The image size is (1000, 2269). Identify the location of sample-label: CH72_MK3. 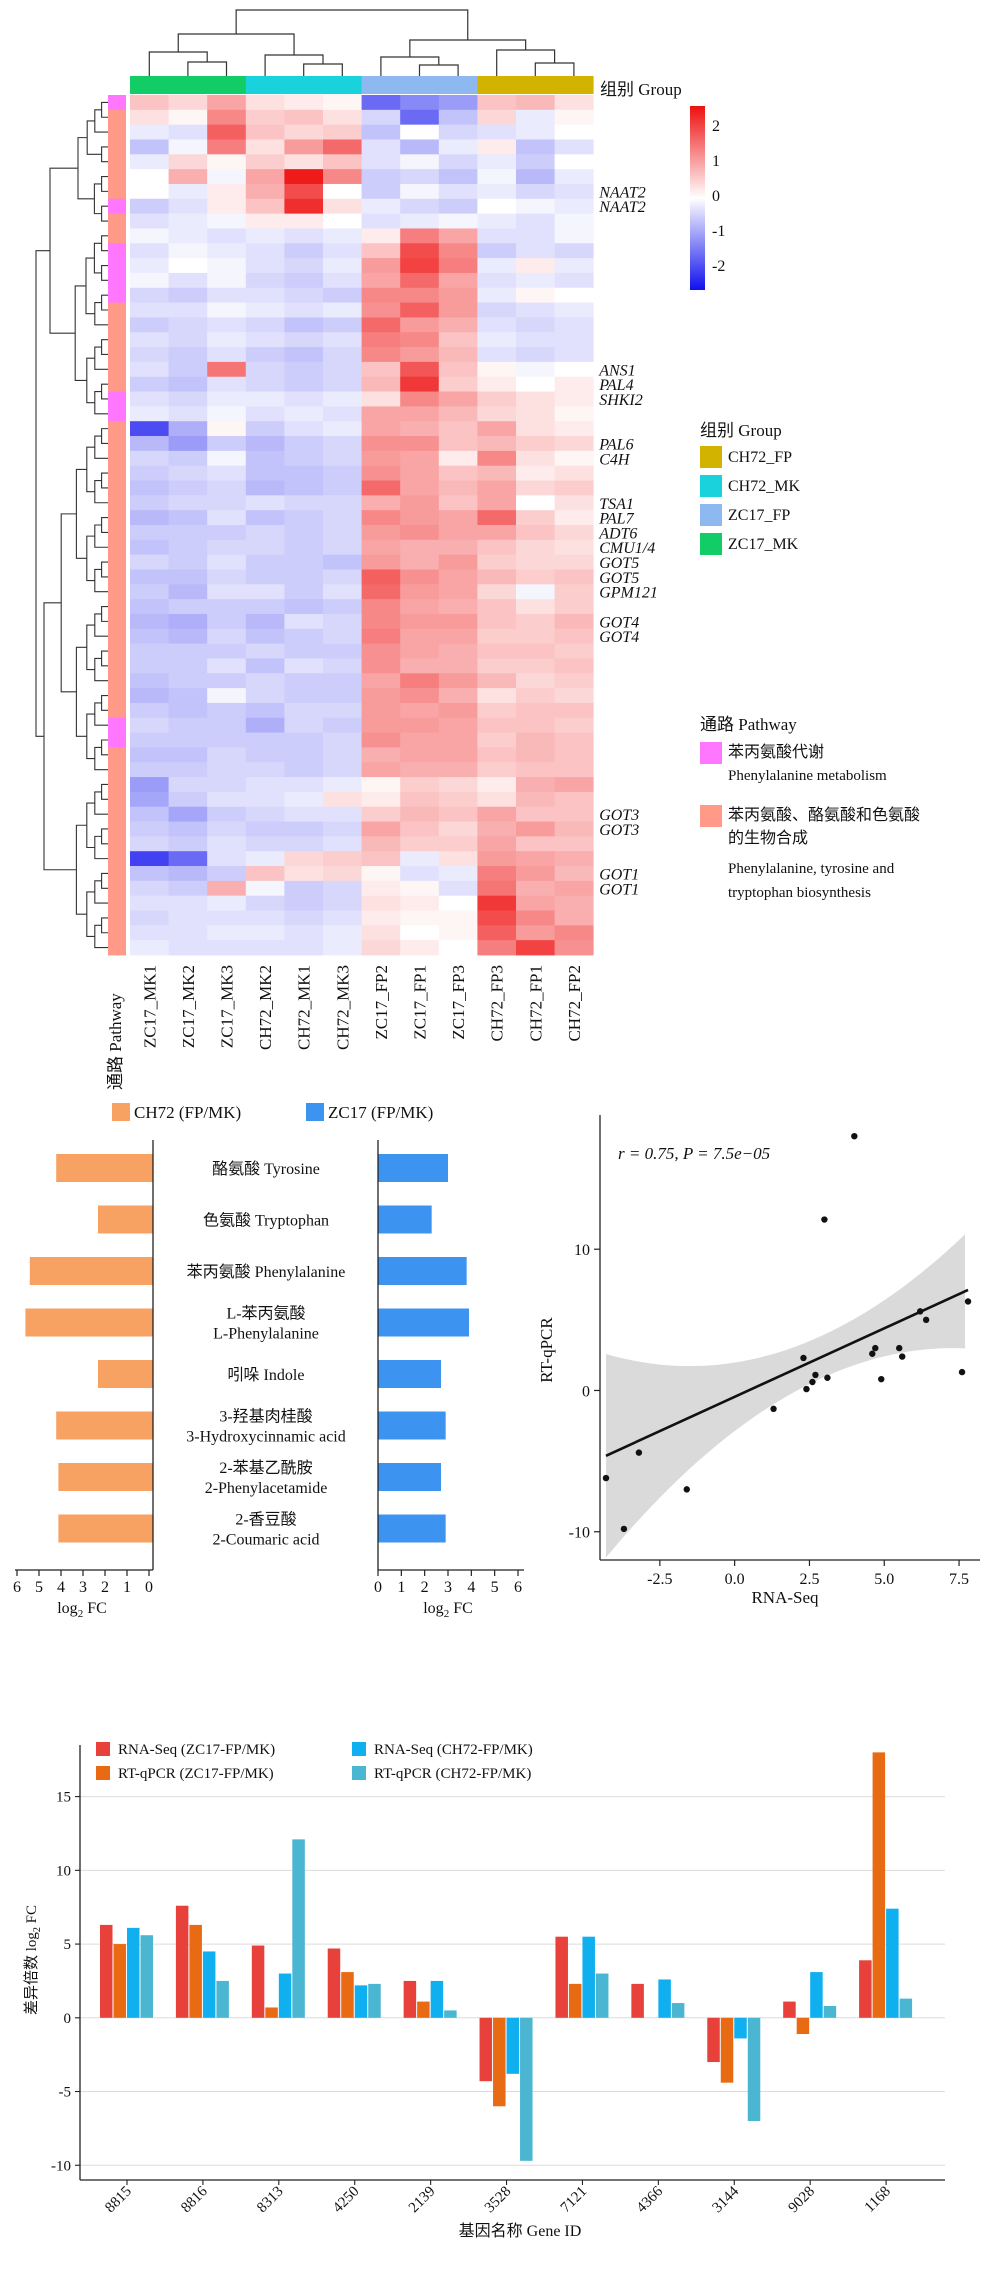
(342, 1007).